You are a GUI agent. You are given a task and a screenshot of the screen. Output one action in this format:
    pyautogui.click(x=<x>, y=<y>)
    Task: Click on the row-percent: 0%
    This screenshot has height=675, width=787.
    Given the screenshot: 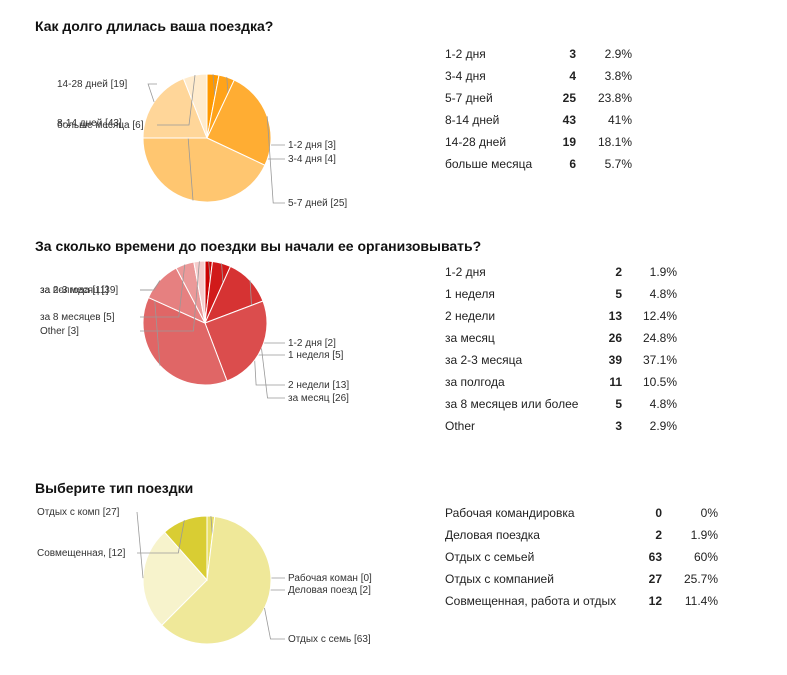 What is the action you would take?
    pyautogui.click(x=709, y=513)
    